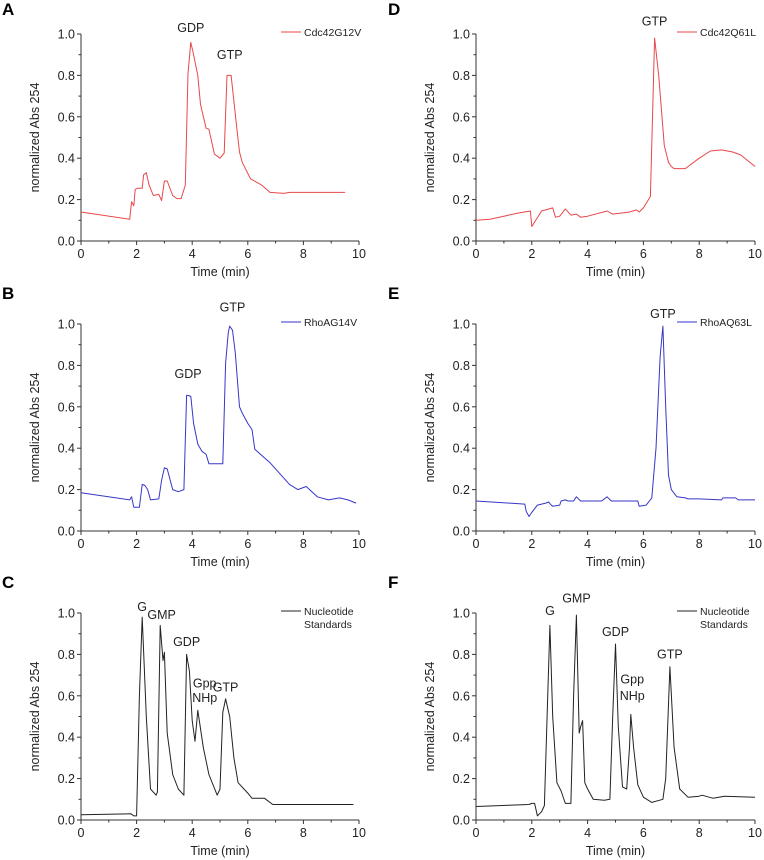 This screenshot has width=764, height=860. Describe the element at coordinates (332, 33) in the screenshot. I see `legend-label: Cdc42G12V` at that location.